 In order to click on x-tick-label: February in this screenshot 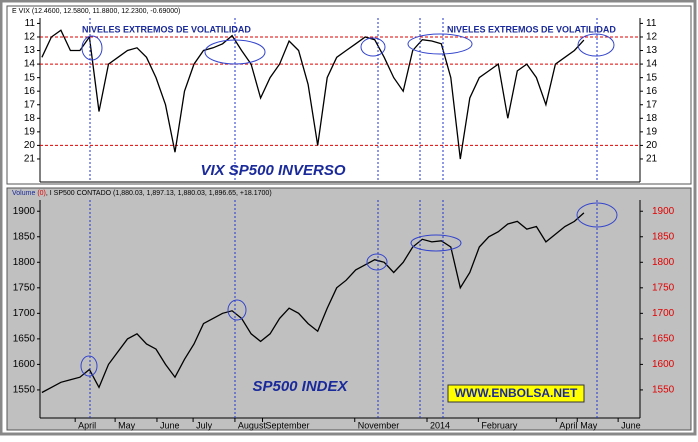, I will do `click(499, 425)`.